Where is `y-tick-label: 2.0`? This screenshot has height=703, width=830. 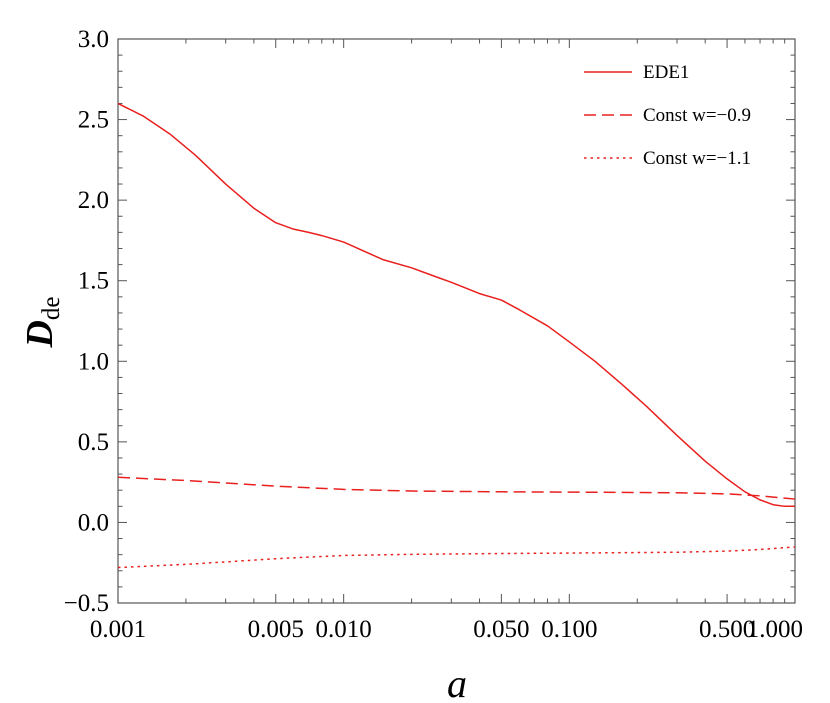
y-tick-label: 2.0 is located at coordinates (93, 200).